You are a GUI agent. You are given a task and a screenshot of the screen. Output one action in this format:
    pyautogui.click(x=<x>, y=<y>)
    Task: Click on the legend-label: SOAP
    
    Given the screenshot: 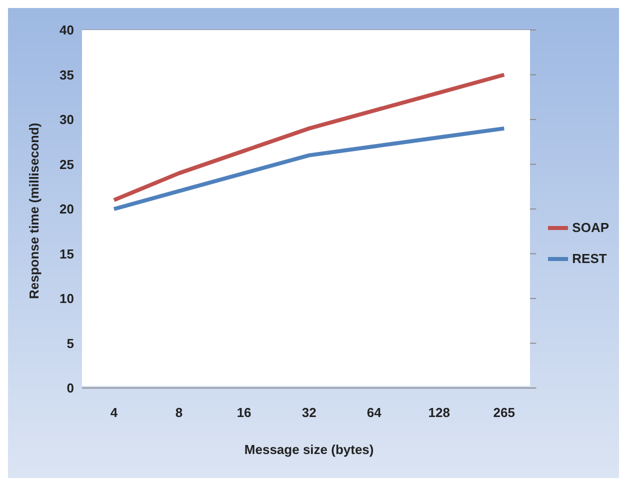 What is the action you would take?
    pyautogui.click(x=590, y=227)
    